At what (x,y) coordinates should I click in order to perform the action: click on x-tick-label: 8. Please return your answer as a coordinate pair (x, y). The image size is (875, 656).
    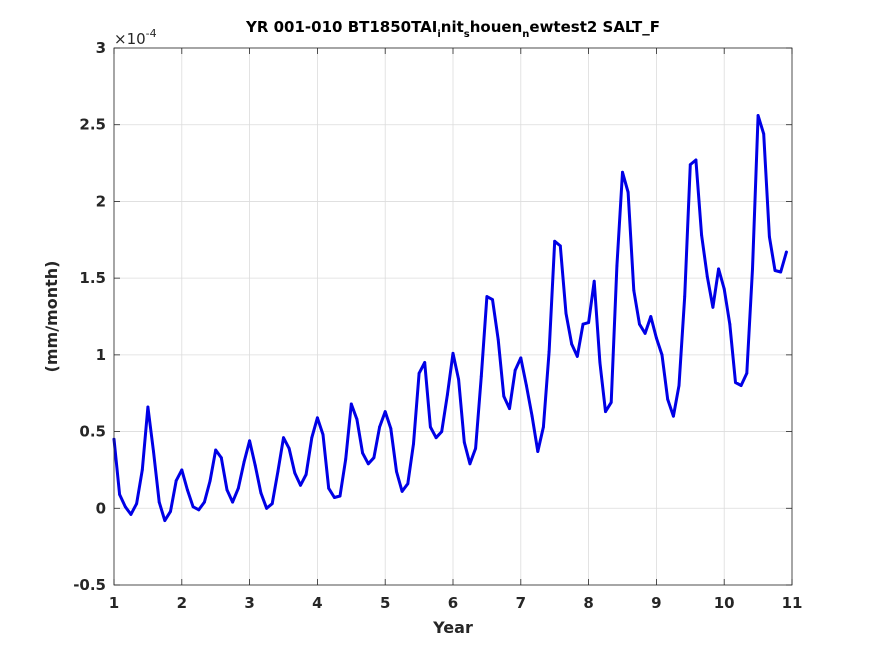
    Looking at the image, I should click on (588, 603).